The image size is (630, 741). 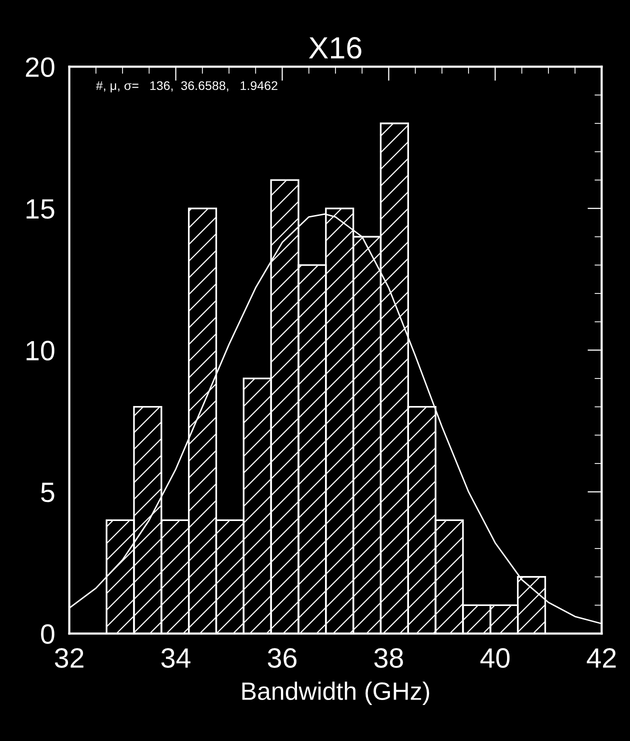 What do you see at coordinates (187, 86) in the screenshot?
I see `annotation: #, μ, σ= 136, 36.6588, 1.9462` at bounding box center [187, 86].